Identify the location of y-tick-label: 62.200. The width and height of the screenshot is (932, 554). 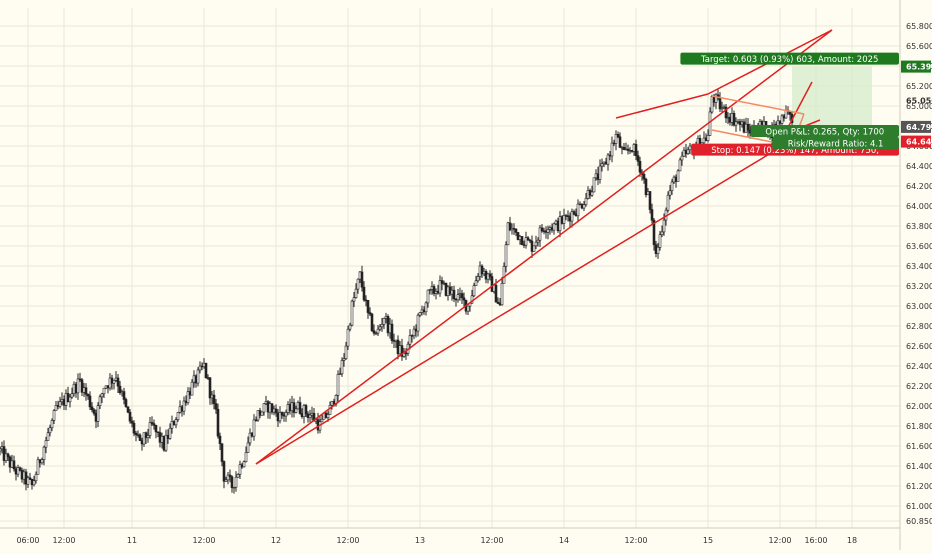
(919, 386).